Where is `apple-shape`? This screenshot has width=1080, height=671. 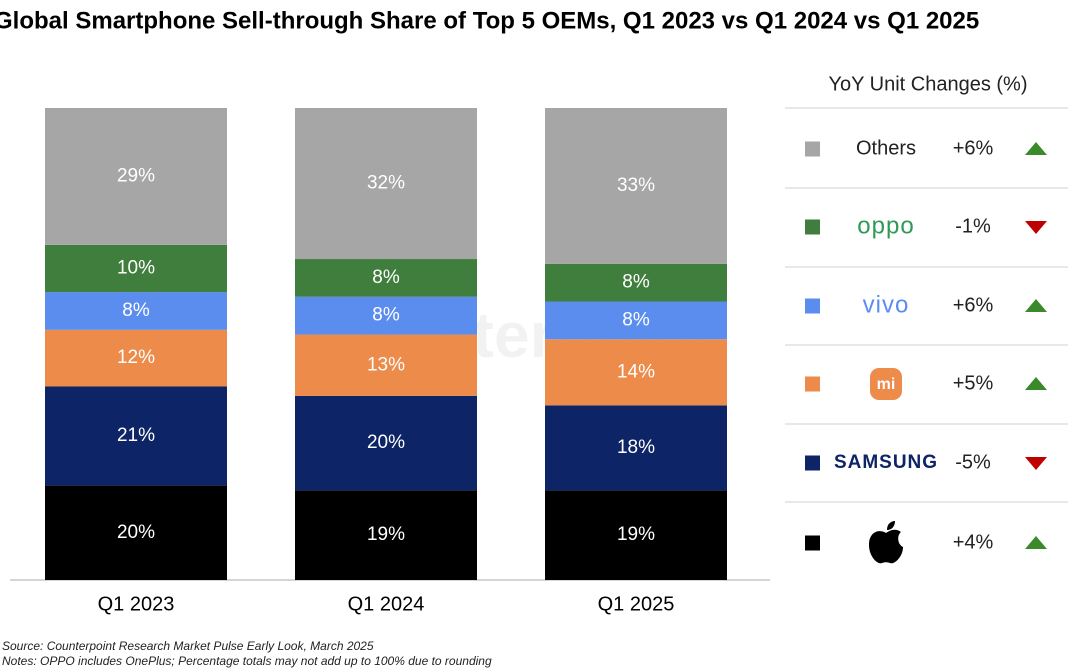 apple-shape is located at coordinates (886, 546).